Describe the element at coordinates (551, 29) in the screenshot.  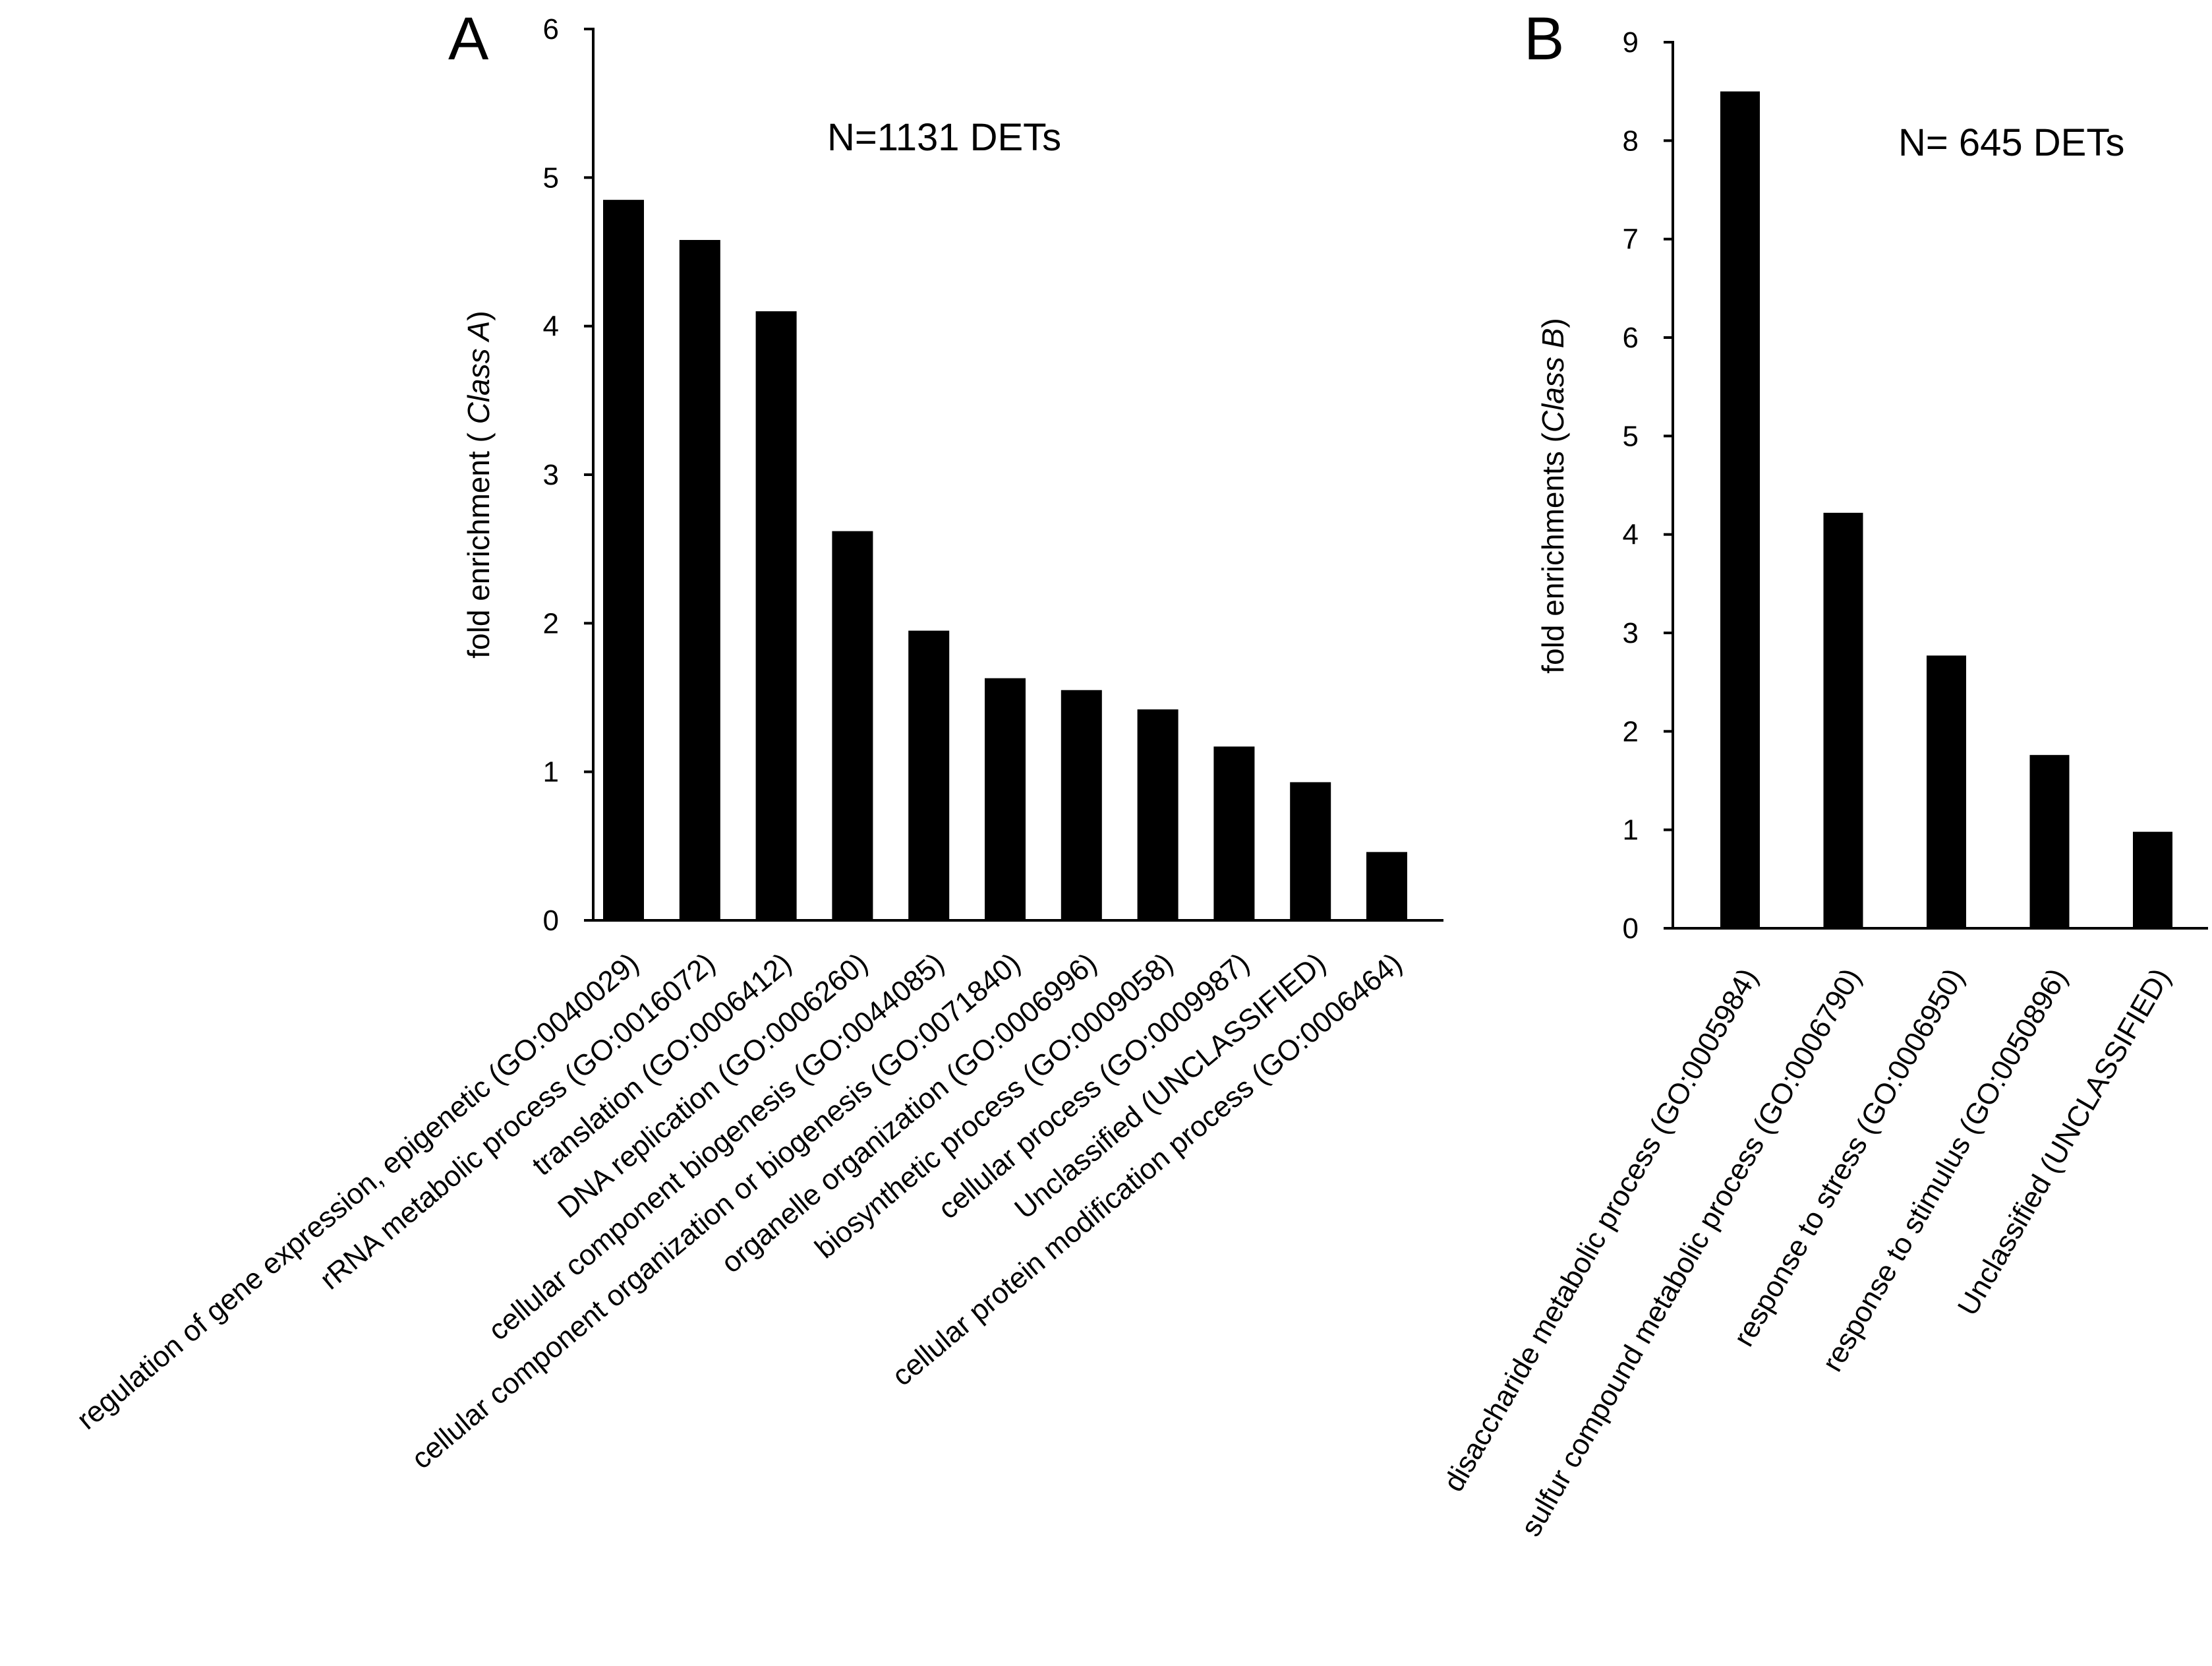
I see `panel-a-y-tick-label: 6` at that location.